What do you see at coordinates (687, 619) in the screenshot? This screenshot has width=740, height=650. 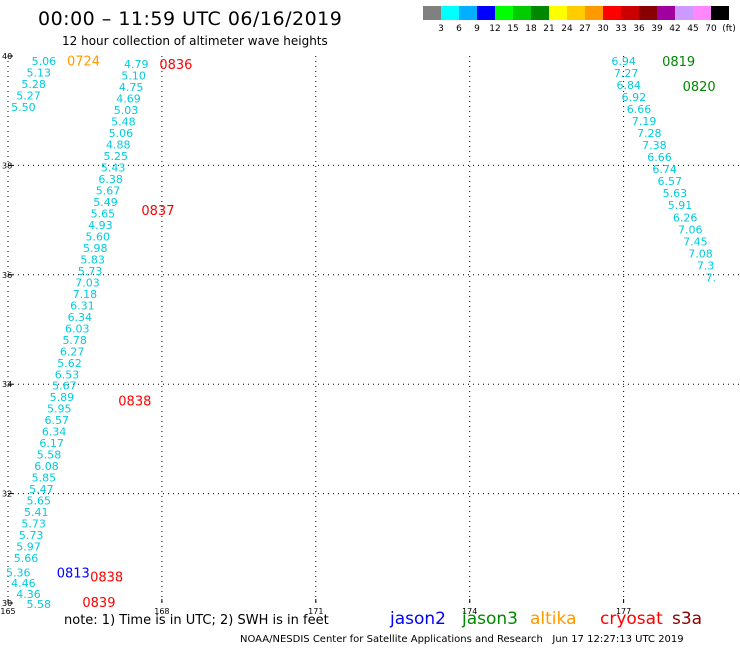 I see `satellite-name-s3a: s3a` at bounding box center [687, 619].